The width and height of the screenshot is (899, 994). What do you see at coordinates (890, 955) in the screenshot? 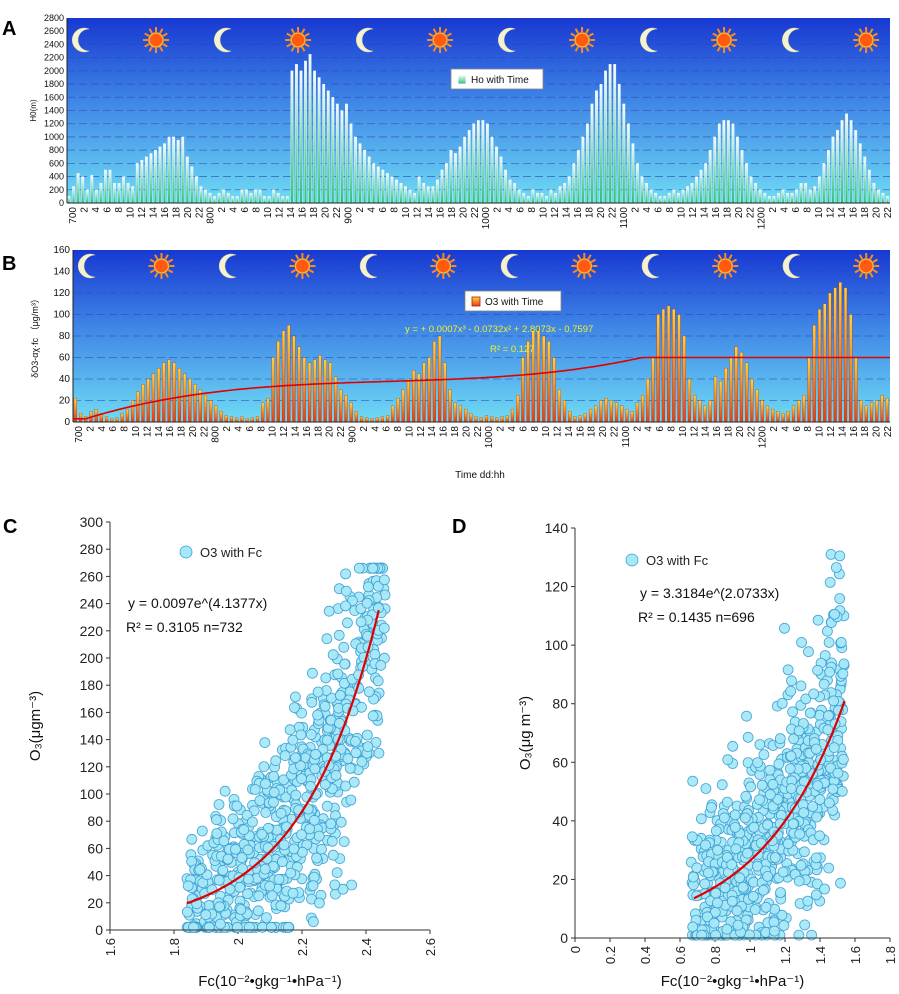
I see `x-tick-label: 1.8` at bounding box center [890, 955].